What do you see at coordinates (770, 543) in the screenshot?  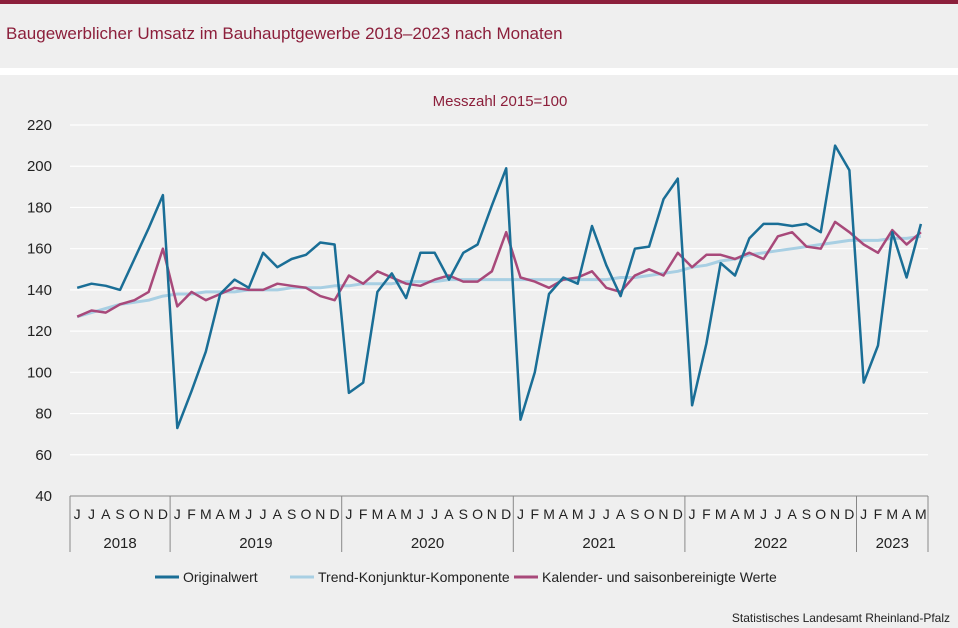 I see `year-label: 2022` at bounding box center [770, 543].